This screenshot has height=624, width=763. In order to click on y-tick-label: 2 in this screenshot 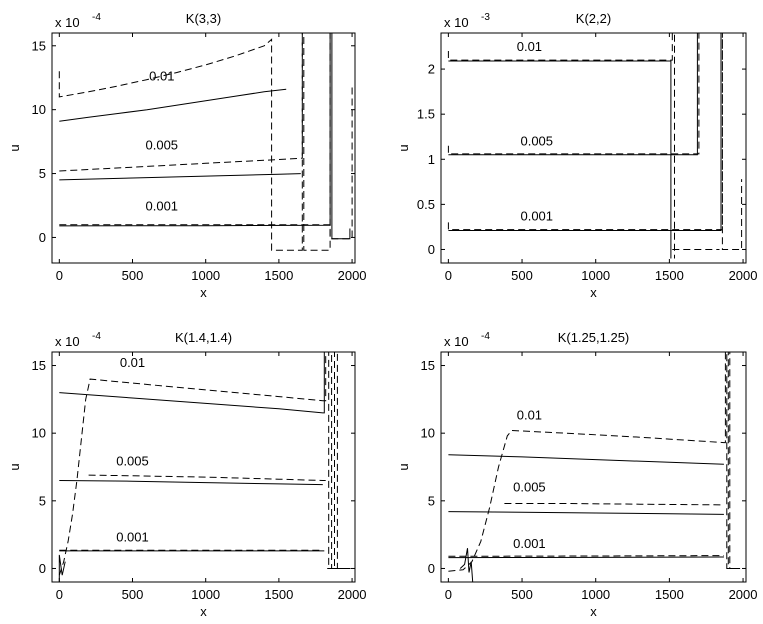, I will do `click(431, 69)`.